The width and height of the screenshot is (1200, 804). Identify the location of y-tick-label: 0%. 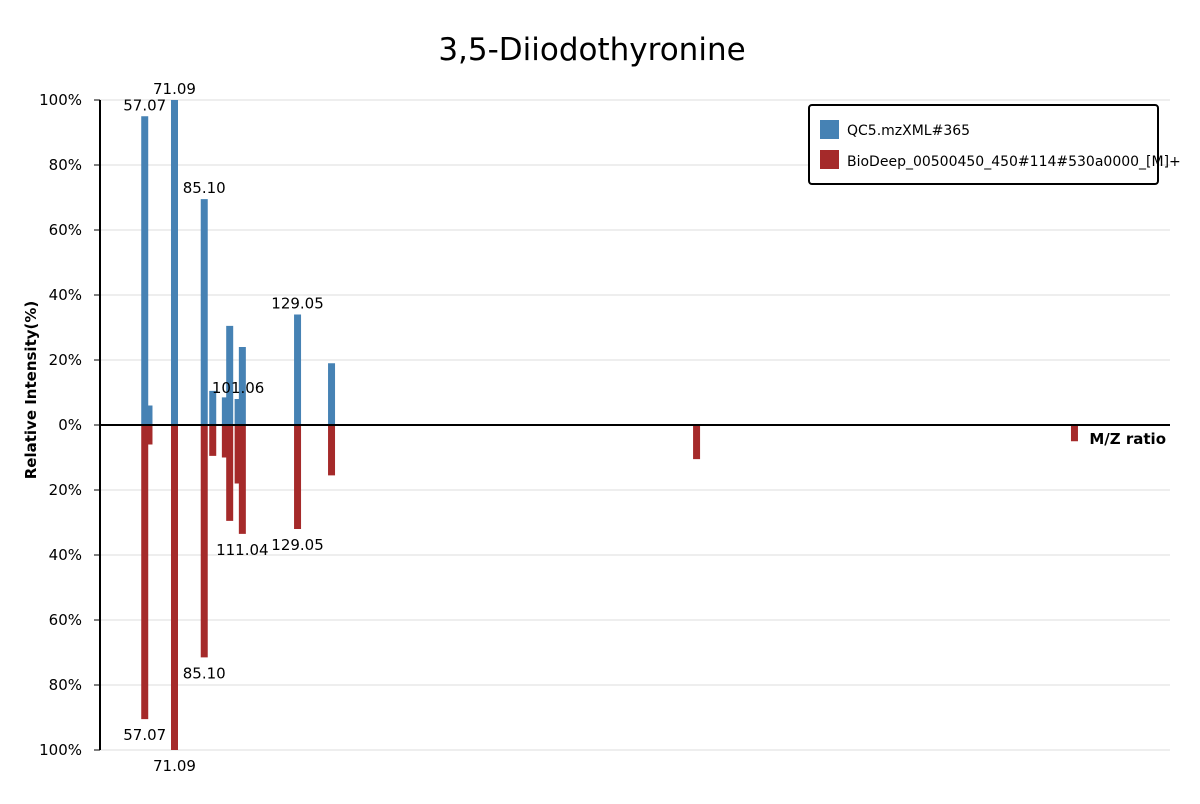
(70, 425).